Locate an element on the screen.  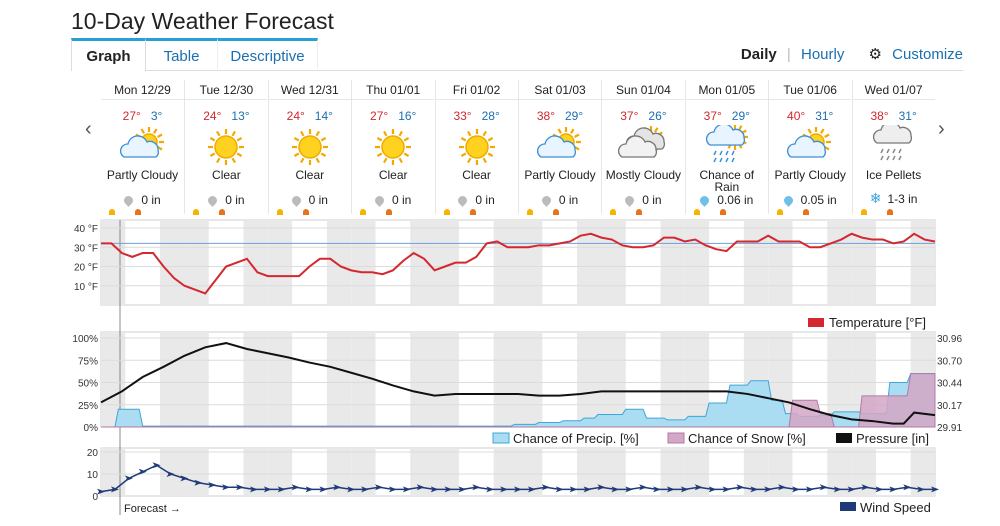
customize-button: ⚙ Customize is located at coordinates (913, 54).